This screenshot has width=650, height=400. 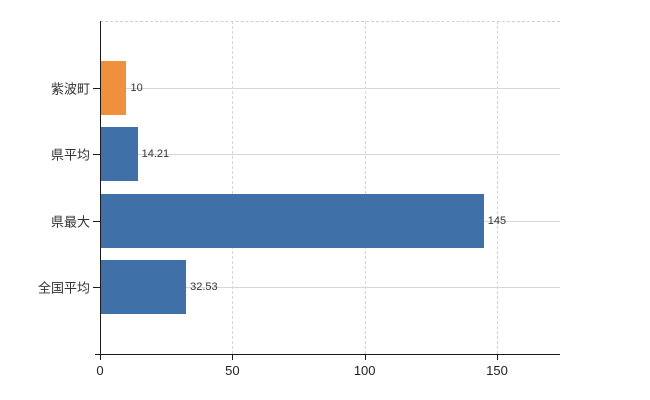 What do you see at coordinates (497, 220) in the screenshot?
I see `value-label: 145` at bounding box center [497, 220].